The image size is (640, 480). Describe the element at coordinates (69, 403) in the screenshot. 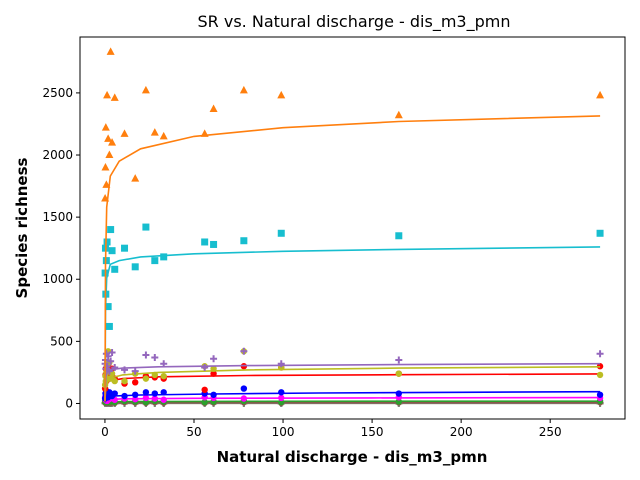

I see `y-tick-label: 0` at that location.